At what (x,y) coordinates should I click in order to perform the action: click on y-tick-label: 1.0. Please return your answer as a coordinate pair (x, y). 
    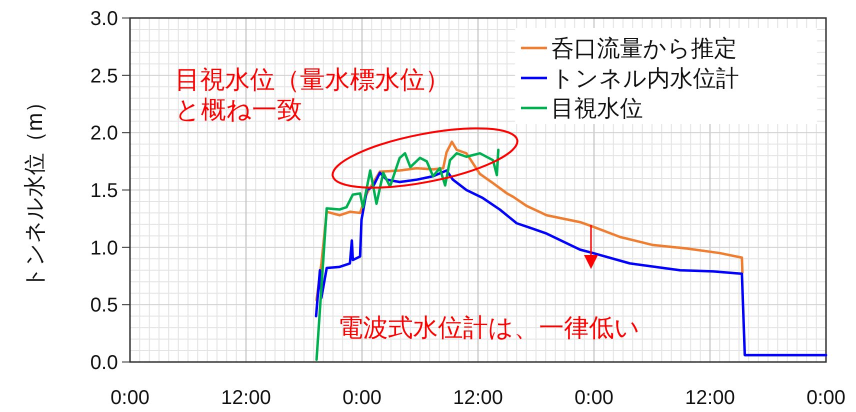
    Looking at the image, I should click on (104, 248).